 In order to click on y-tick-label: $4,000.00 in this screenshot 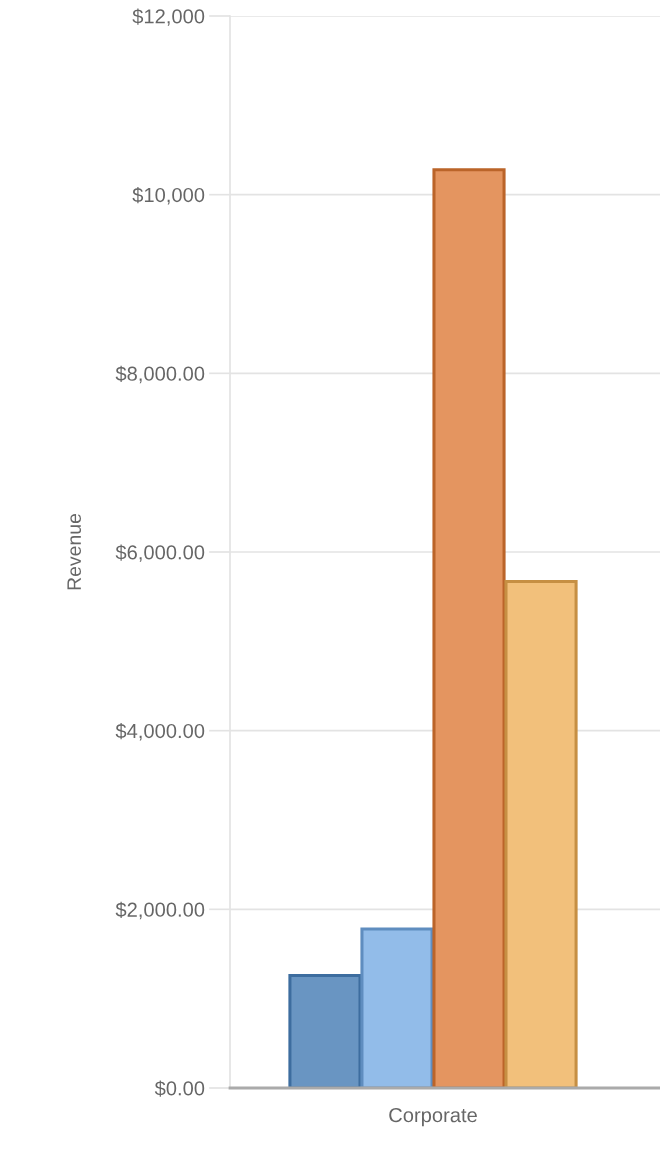, I will do `click(160, 732)`.